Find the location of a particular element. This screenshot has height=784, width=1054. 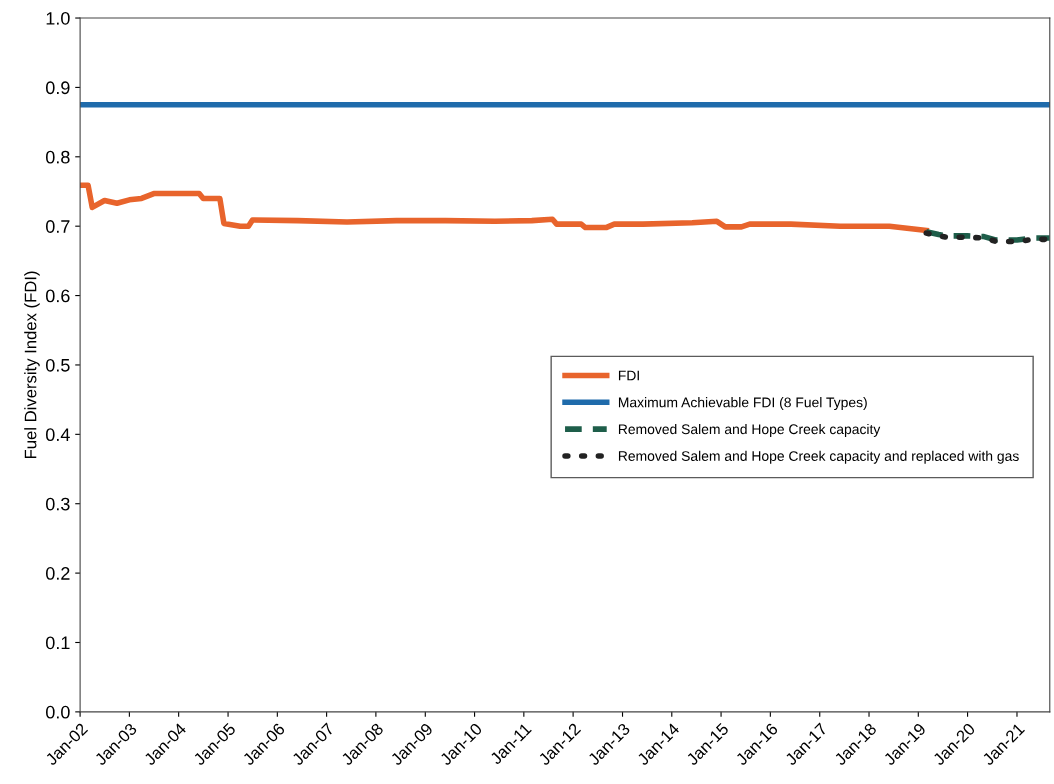

legend-label: Maximum Achievable FDI (8 Fuel Types) is located at coordinates (742, 404).